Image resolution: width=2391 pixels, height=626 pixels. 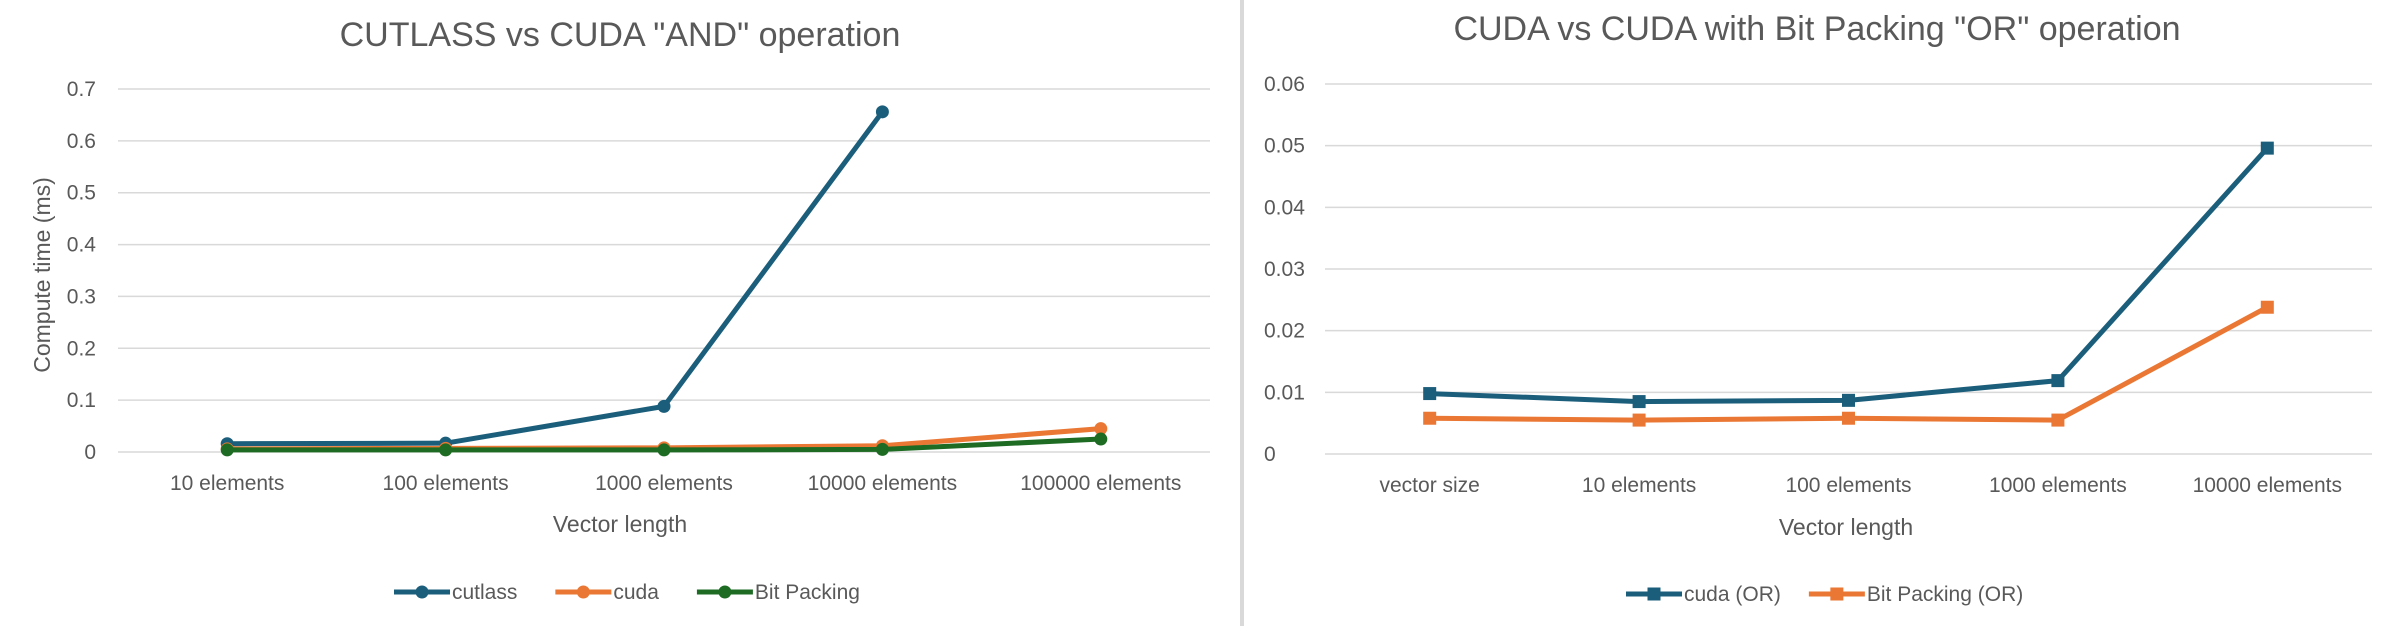 What do you see at coordinates (81, 141) in the screenshot?
I see `y-tick-label: 0.6` at bounding box center [81, 141].